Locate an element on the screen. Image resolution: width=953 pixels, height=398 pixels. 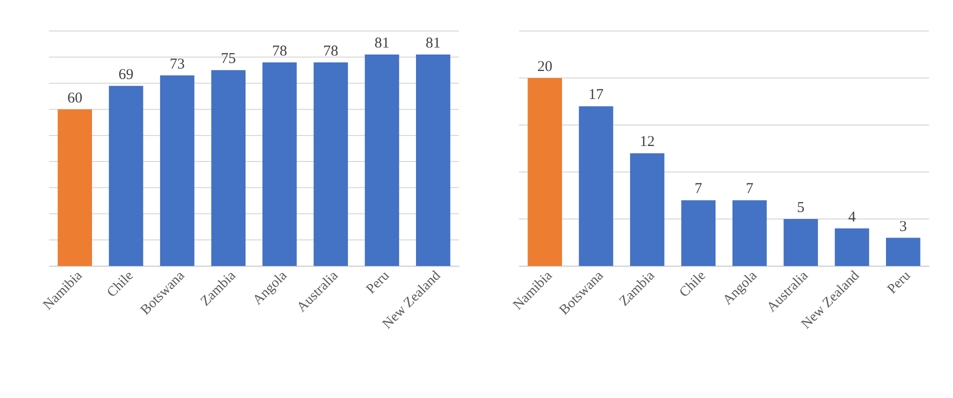
data-label: 4 is located at coordinates (852, 217).